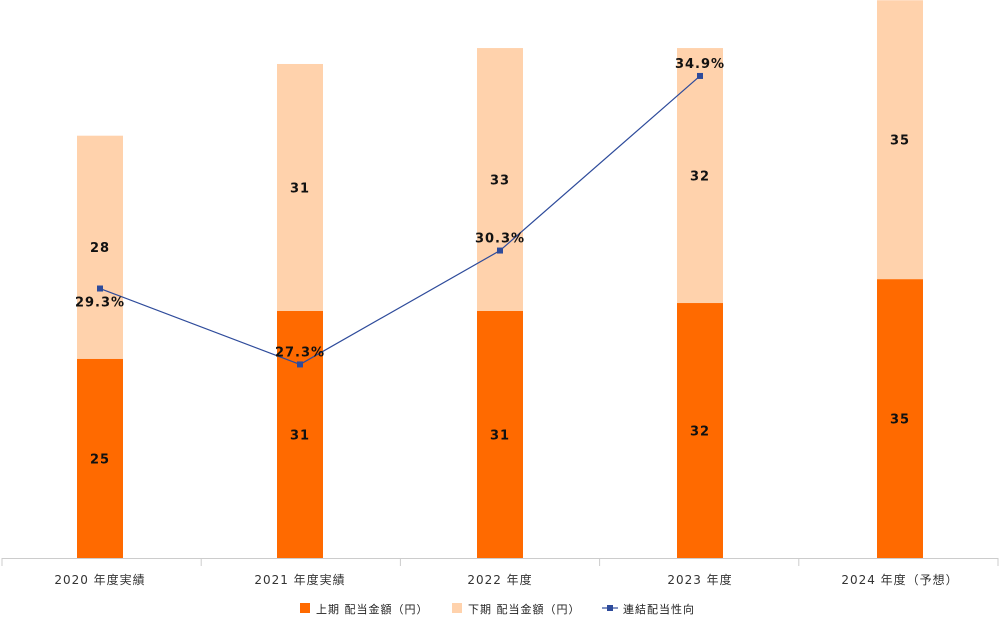 Image resolution: width=1000 pixels, height=620 pixels. What do you see at coordinates (610, 608) in the screenshot?
I see `legend-payout-marker` at bounding box center [610, 608].